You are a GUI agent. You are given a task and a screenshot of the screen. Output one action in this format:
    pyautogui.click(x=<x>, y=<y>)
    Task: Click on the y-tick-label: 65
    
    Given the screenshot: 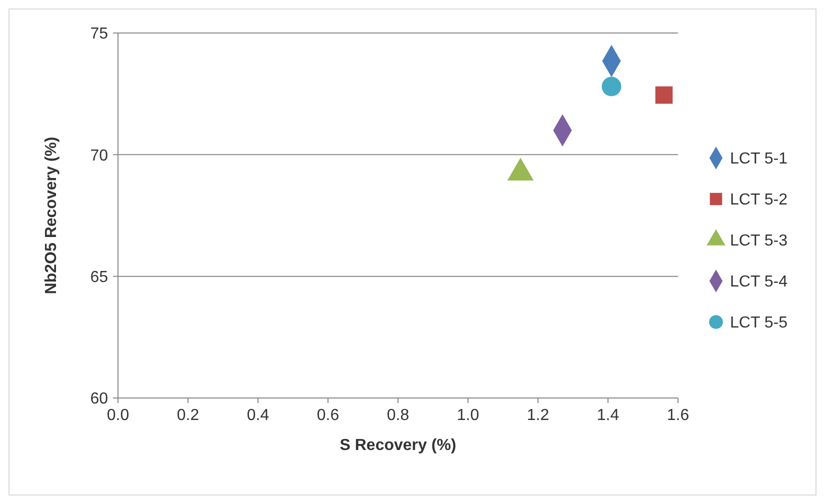 What is the action you would take?
    pyautogui.click(x=99, y=277)
    